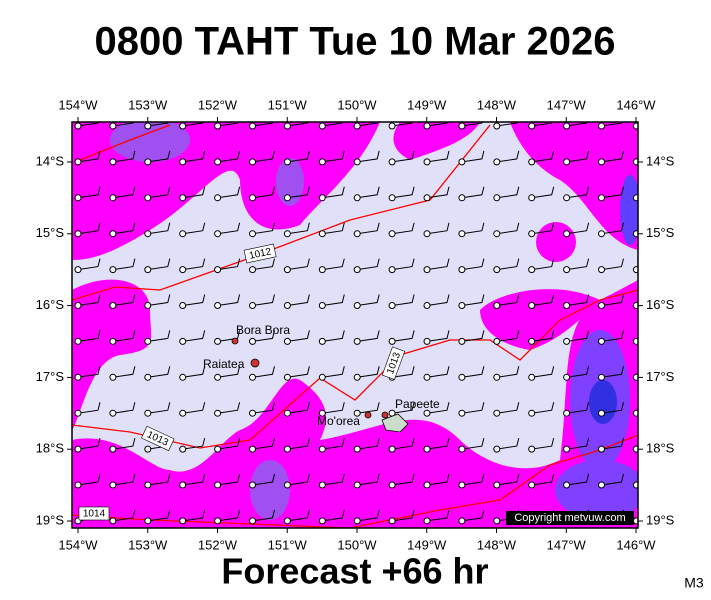 This screenshot has width=711, height=600. What do you see at coordinates (357, 544) in the screenshot?
I see `lon-label: 150°W` at bounding box center [357, 544].